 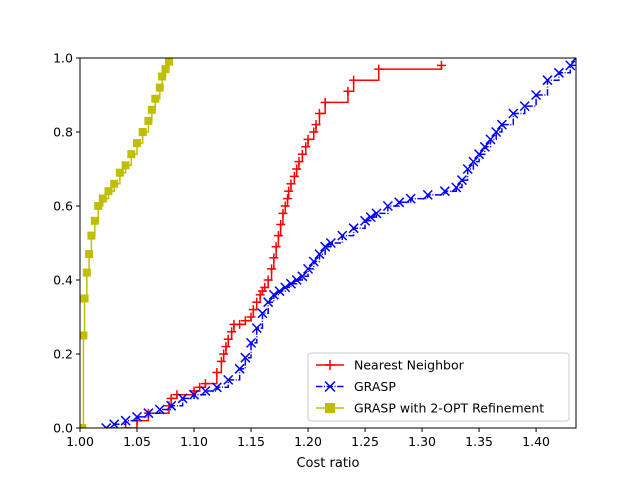 I want to click on legend-label: GRASP, so click(x=375, y=386).